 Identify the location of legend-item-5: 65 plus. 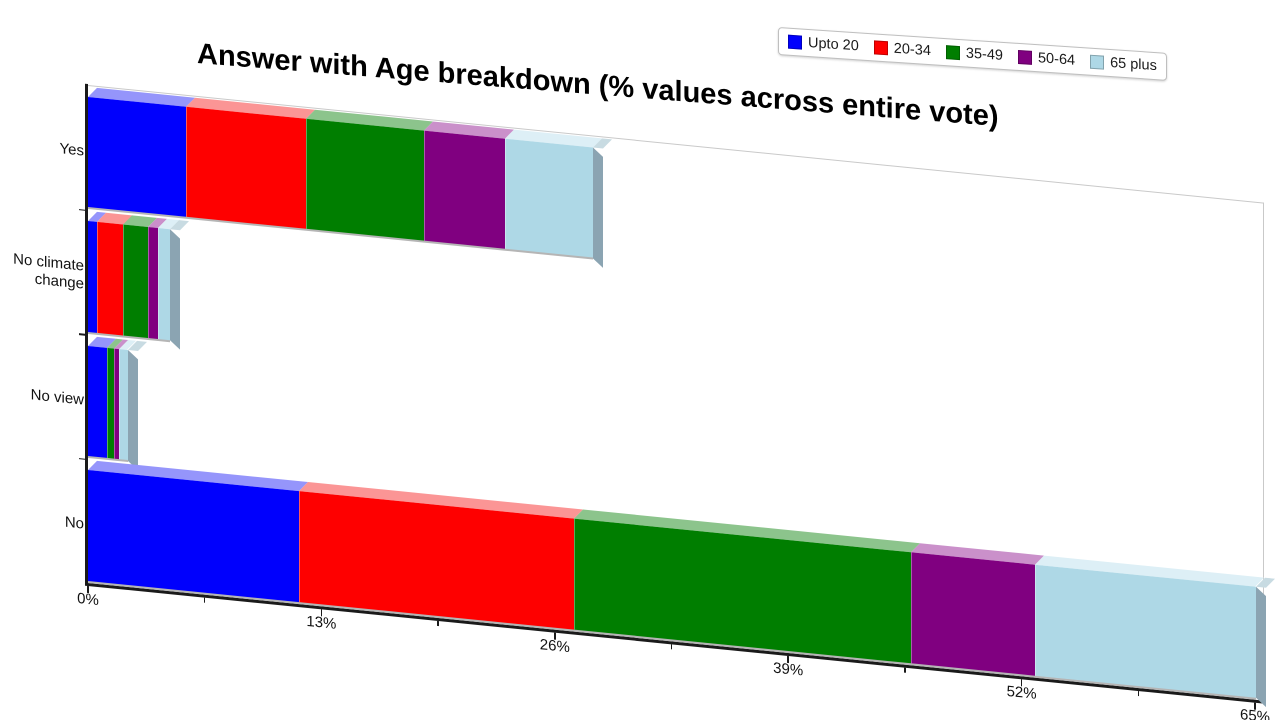
(1123, 64).